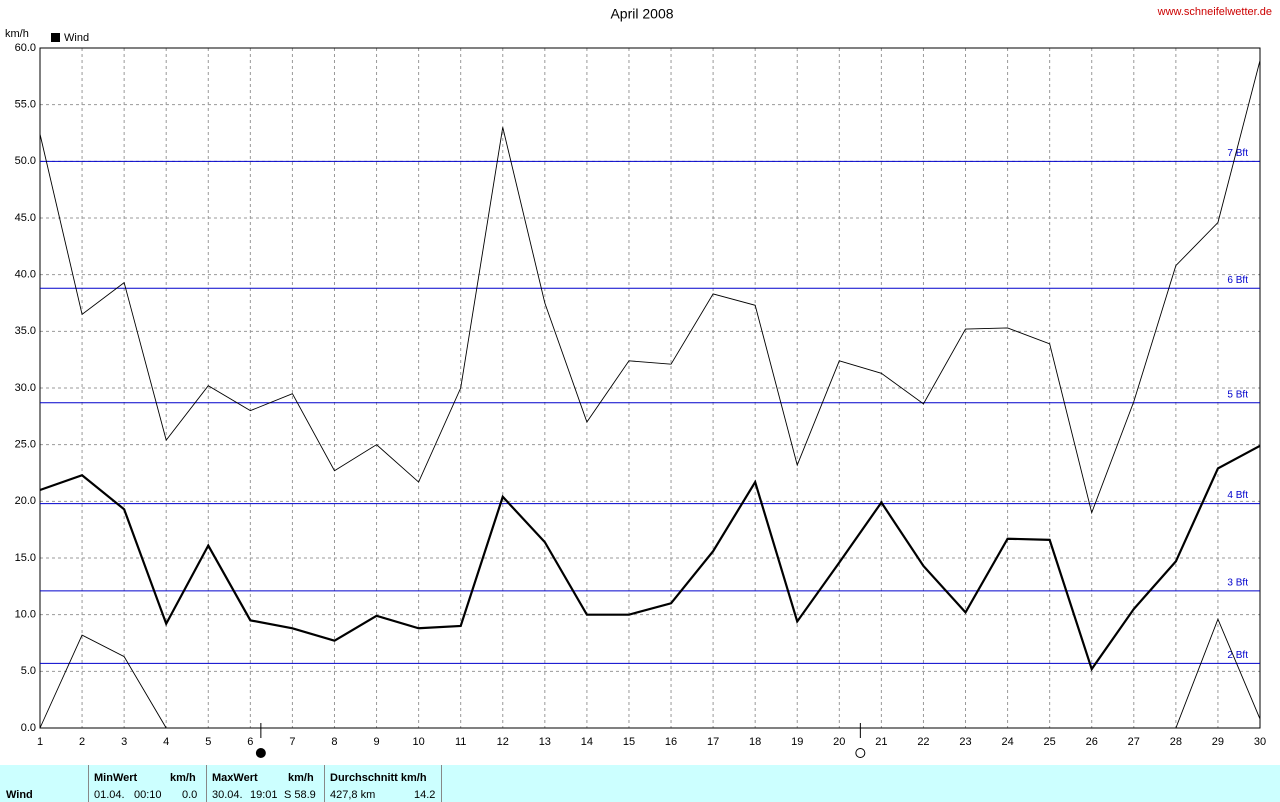 Image resolution: width=1280 pixels, height=802 pixels. Describe the element at coordinates (25, 388) in the screenshot. I see `y-tick-label: 30.0` at that location.